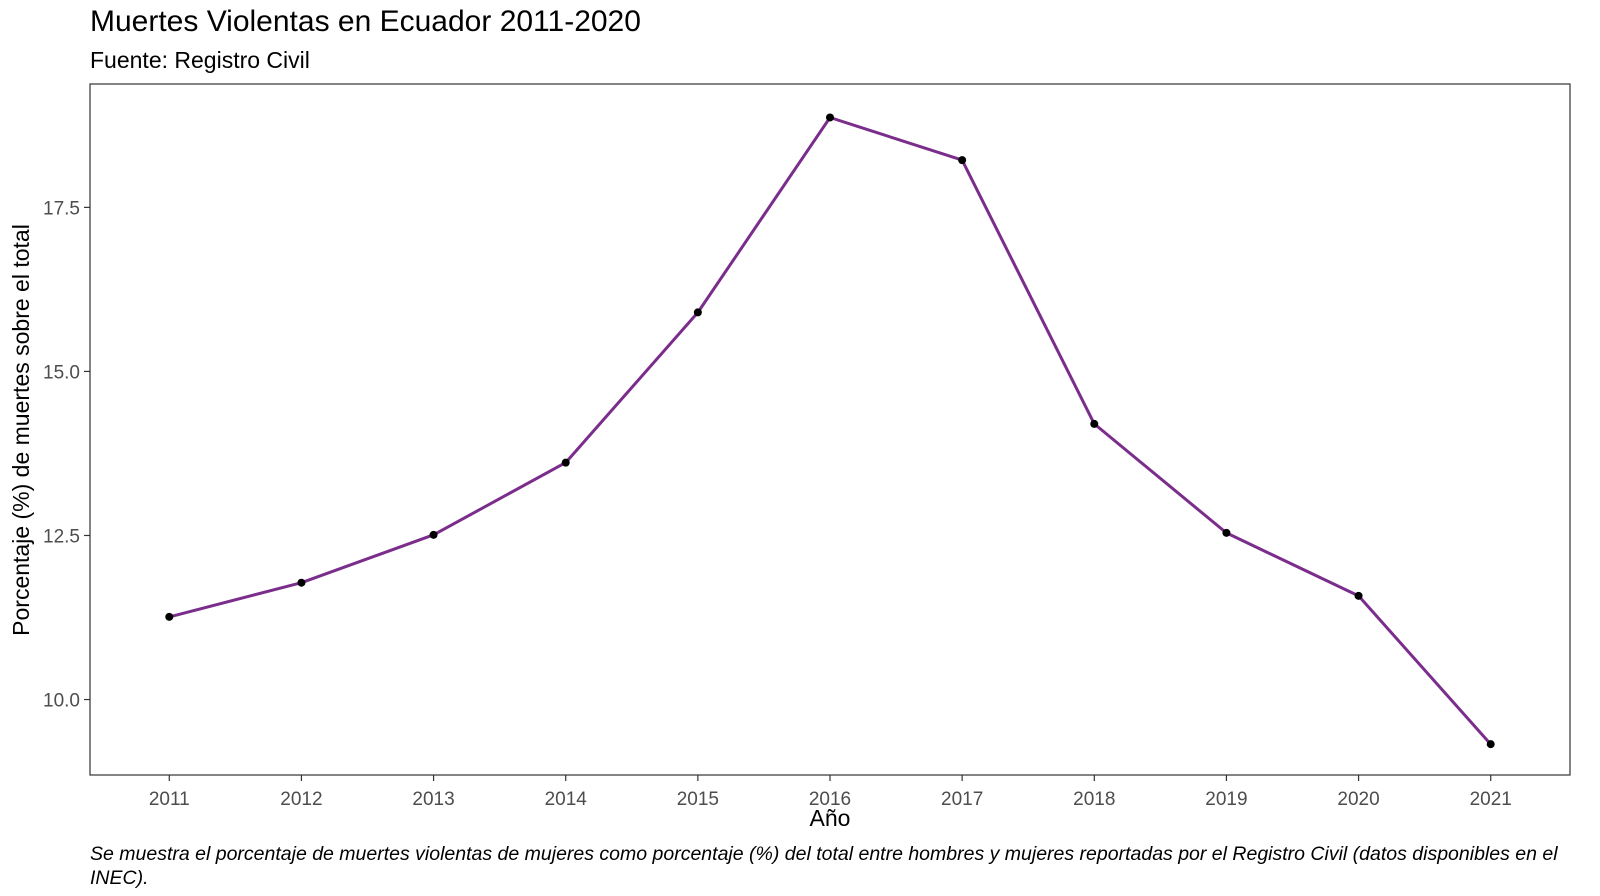 The height and width of the screenshot is (896, 1600). I want to click on data-point-2017, so click(962, 160).